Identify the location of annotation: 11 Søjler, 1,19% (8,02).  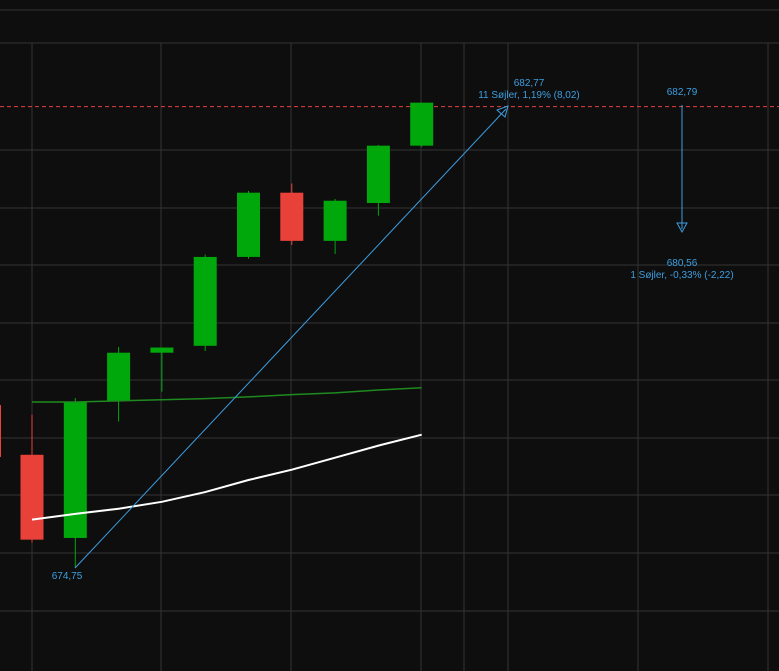
(529, 95).